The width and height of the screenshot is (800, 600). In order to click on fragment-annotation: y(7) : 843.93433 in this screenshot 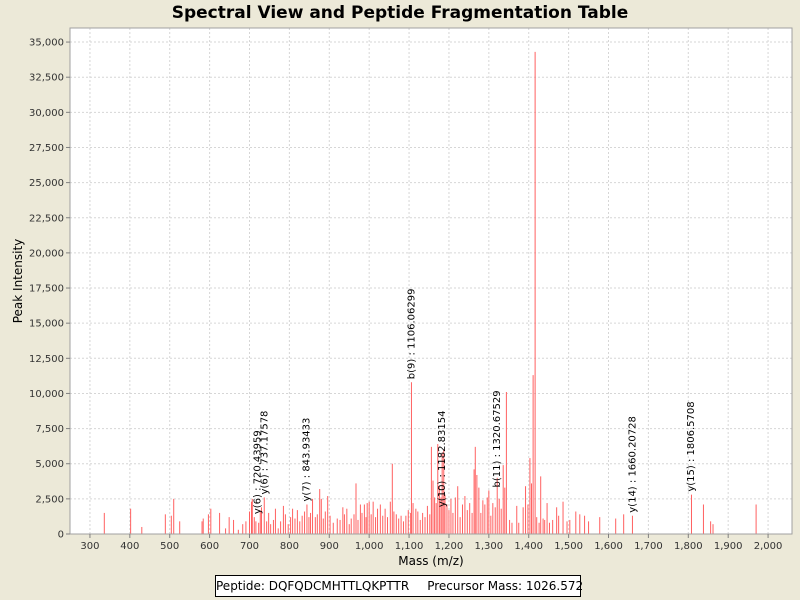, I will do `click(307, 460)`.